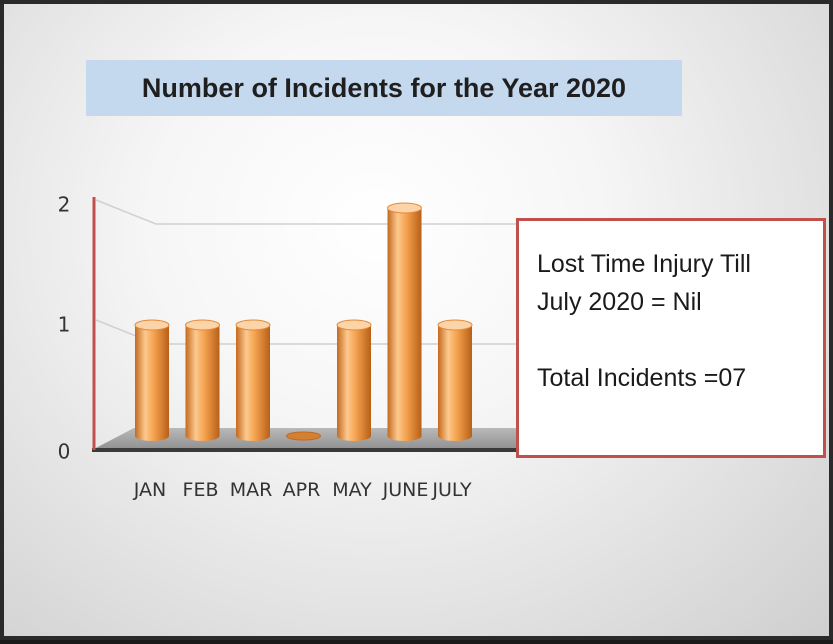 The height and width of the screenshot is (644, 833). What do you see at coordinates (303, 436) in the screenshot?
I see `bar-apr` at bounding box center [303, 436].